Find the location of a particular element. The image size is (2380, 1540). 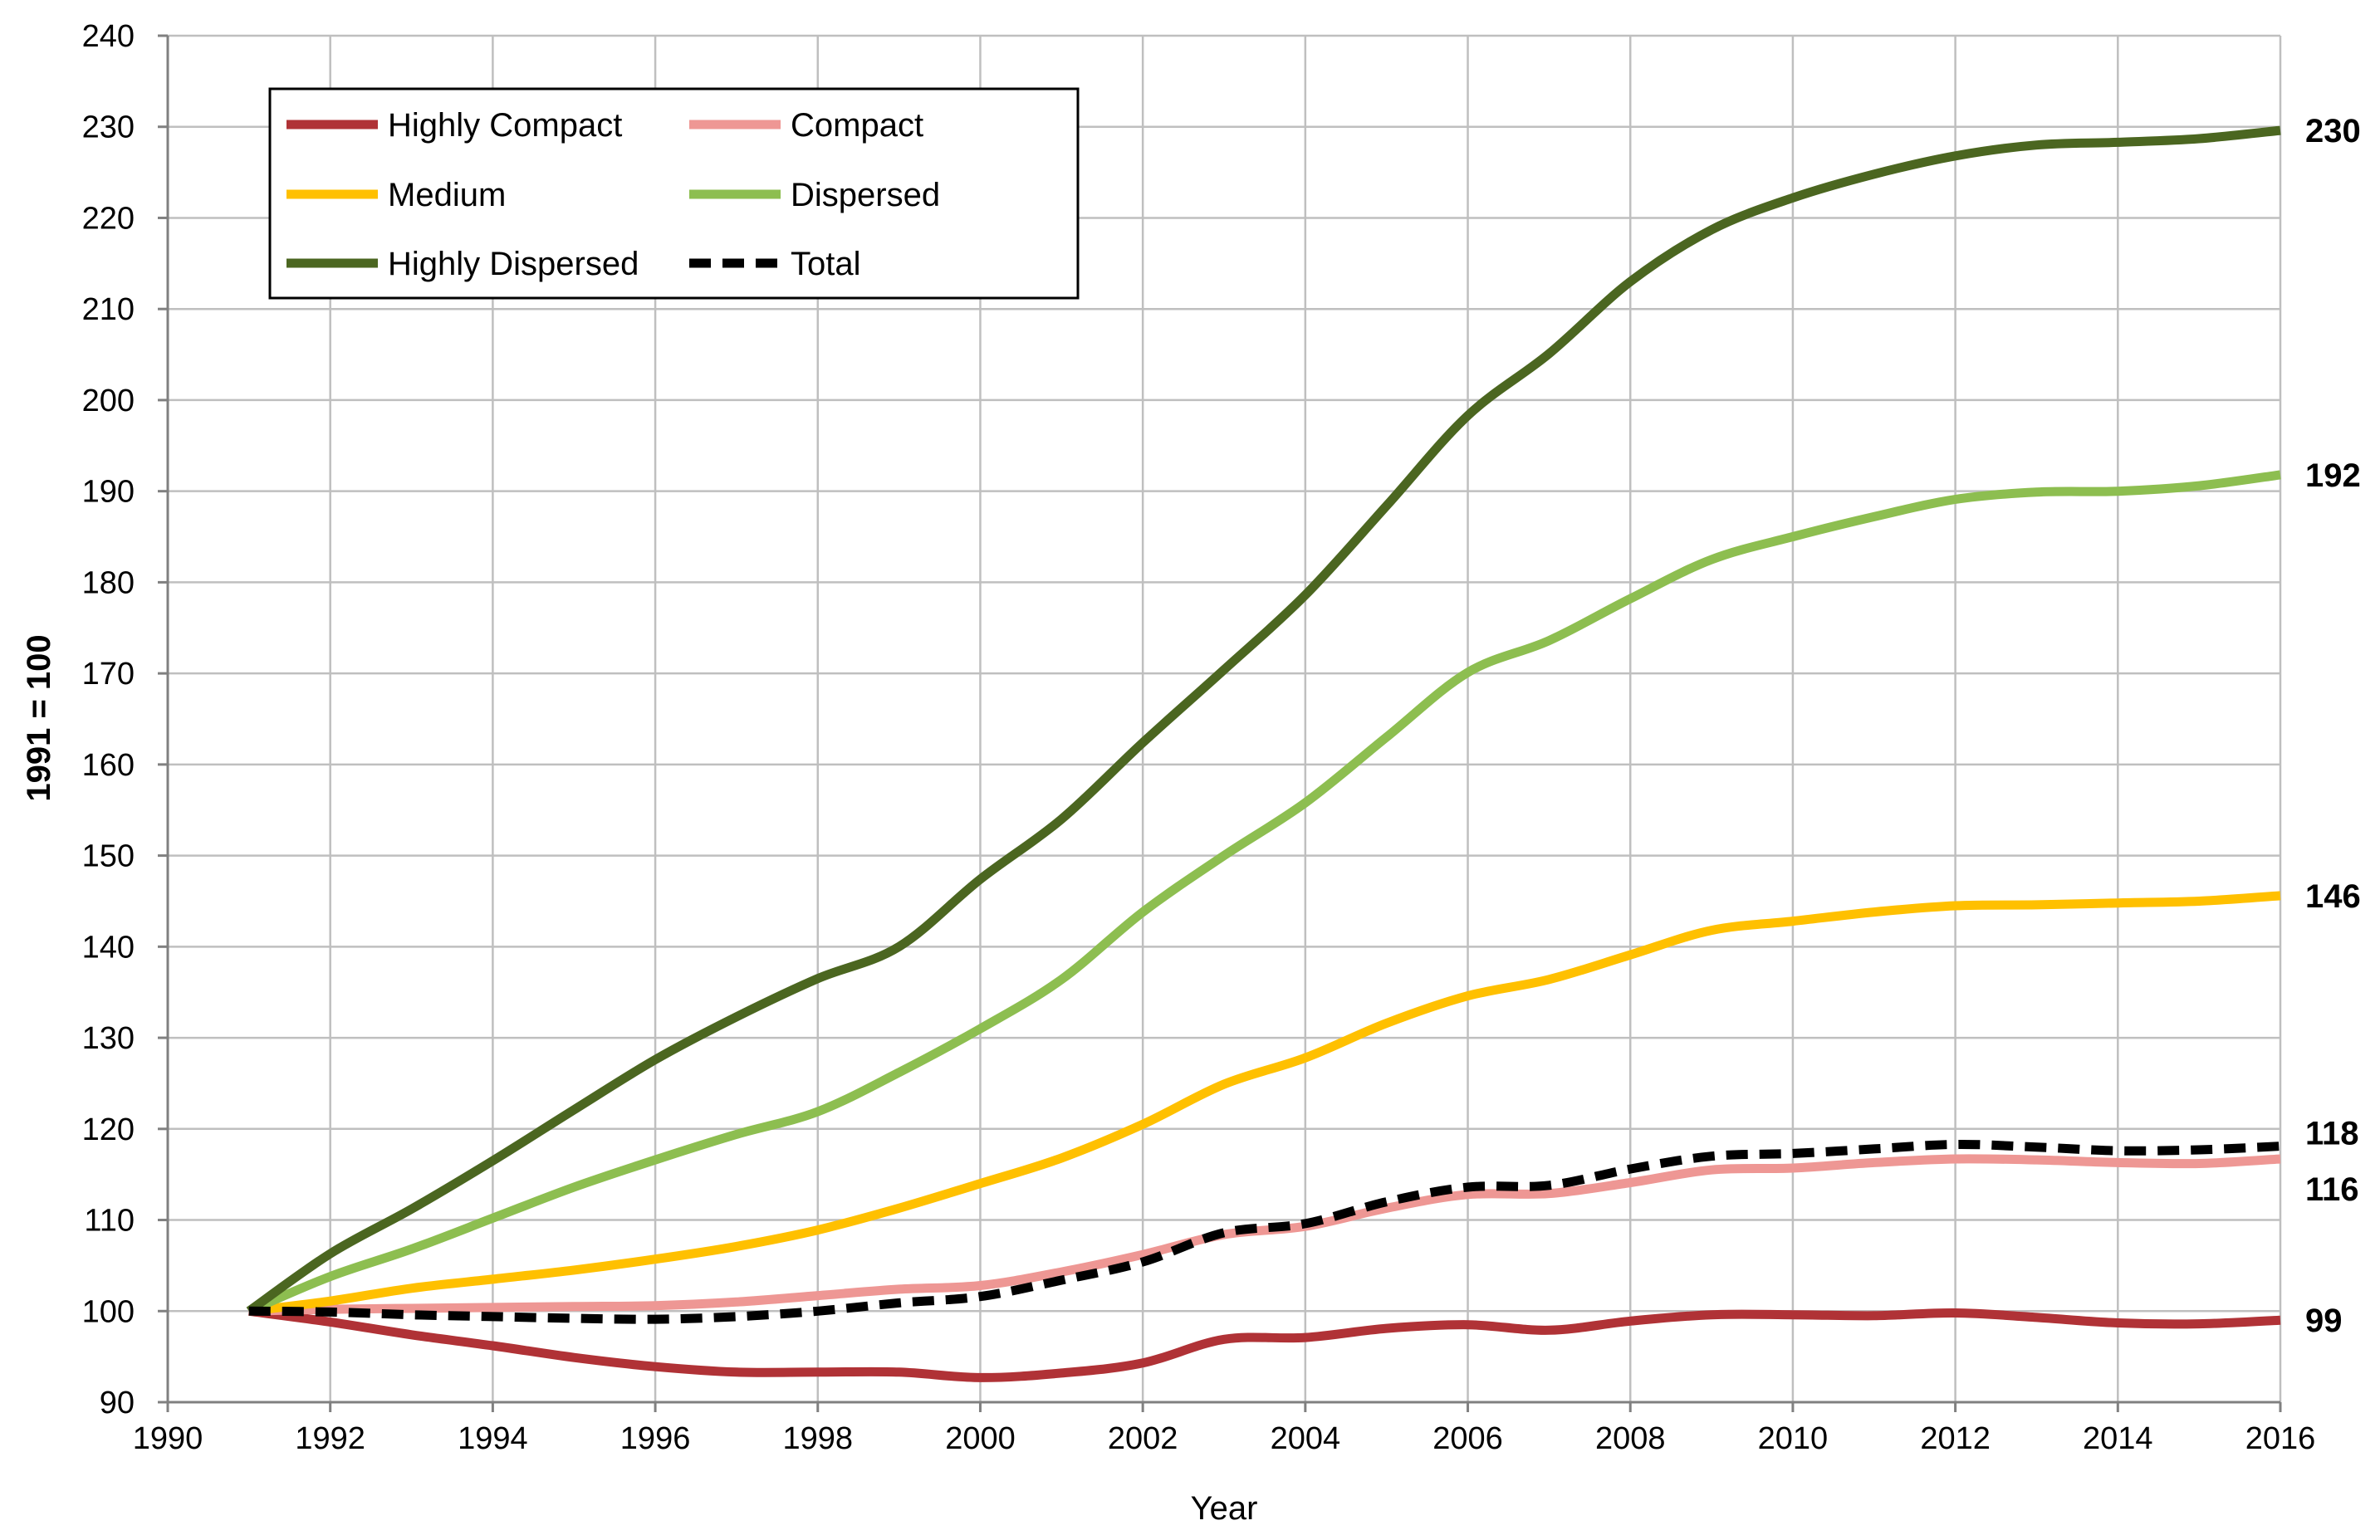

y-tick-label: 240 is located at coordinates (108, 37).